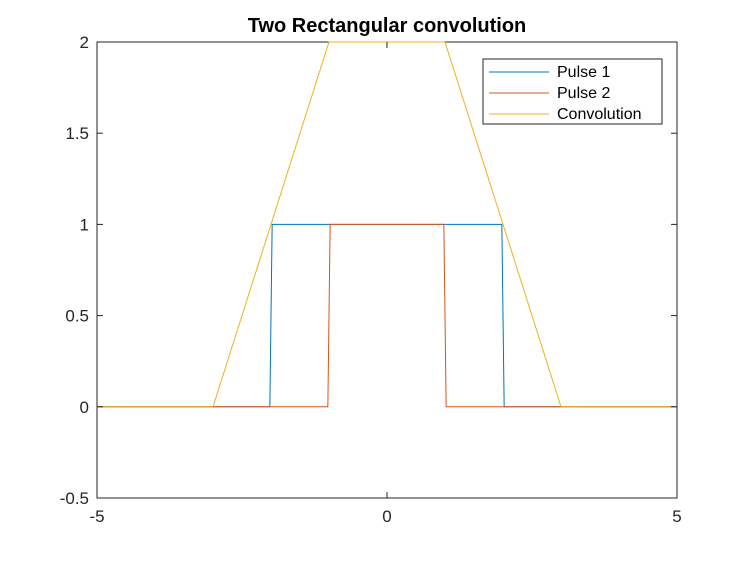 Image resolution: width=748 pixels, height=561 pixels. I want to click on x-tick-label: 0, so click(386, 516).